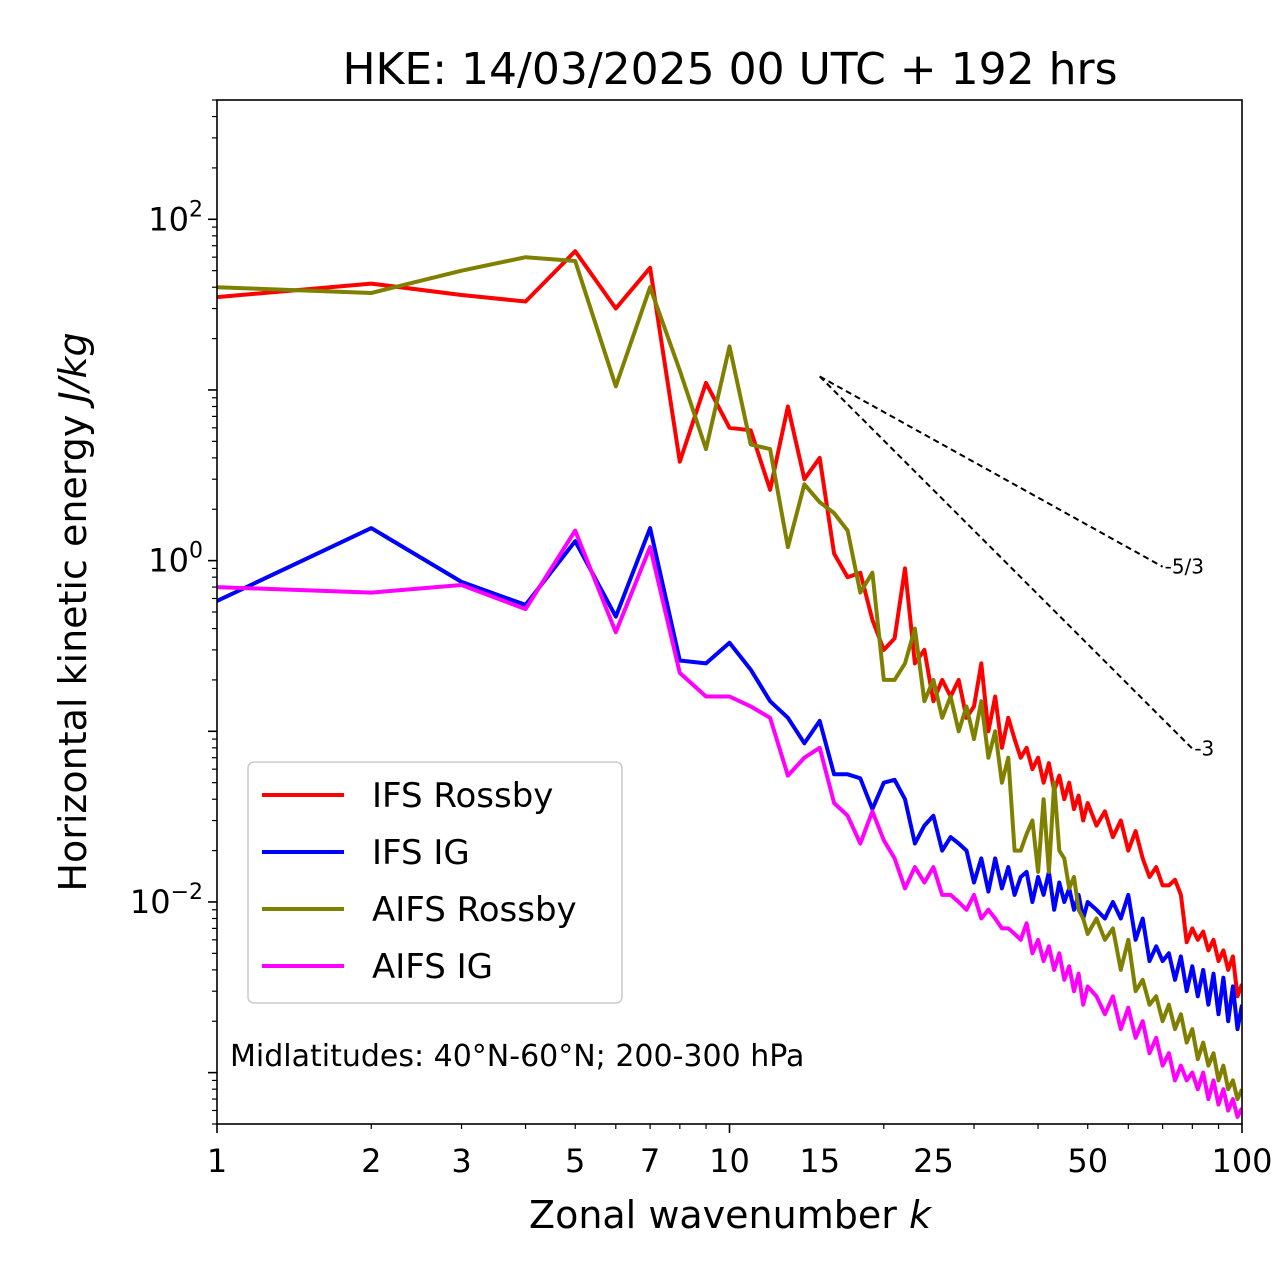 The width and height of the screenshot is (1280, 1288). I want to click on reference-line-label: -3, so click(1204, 749).